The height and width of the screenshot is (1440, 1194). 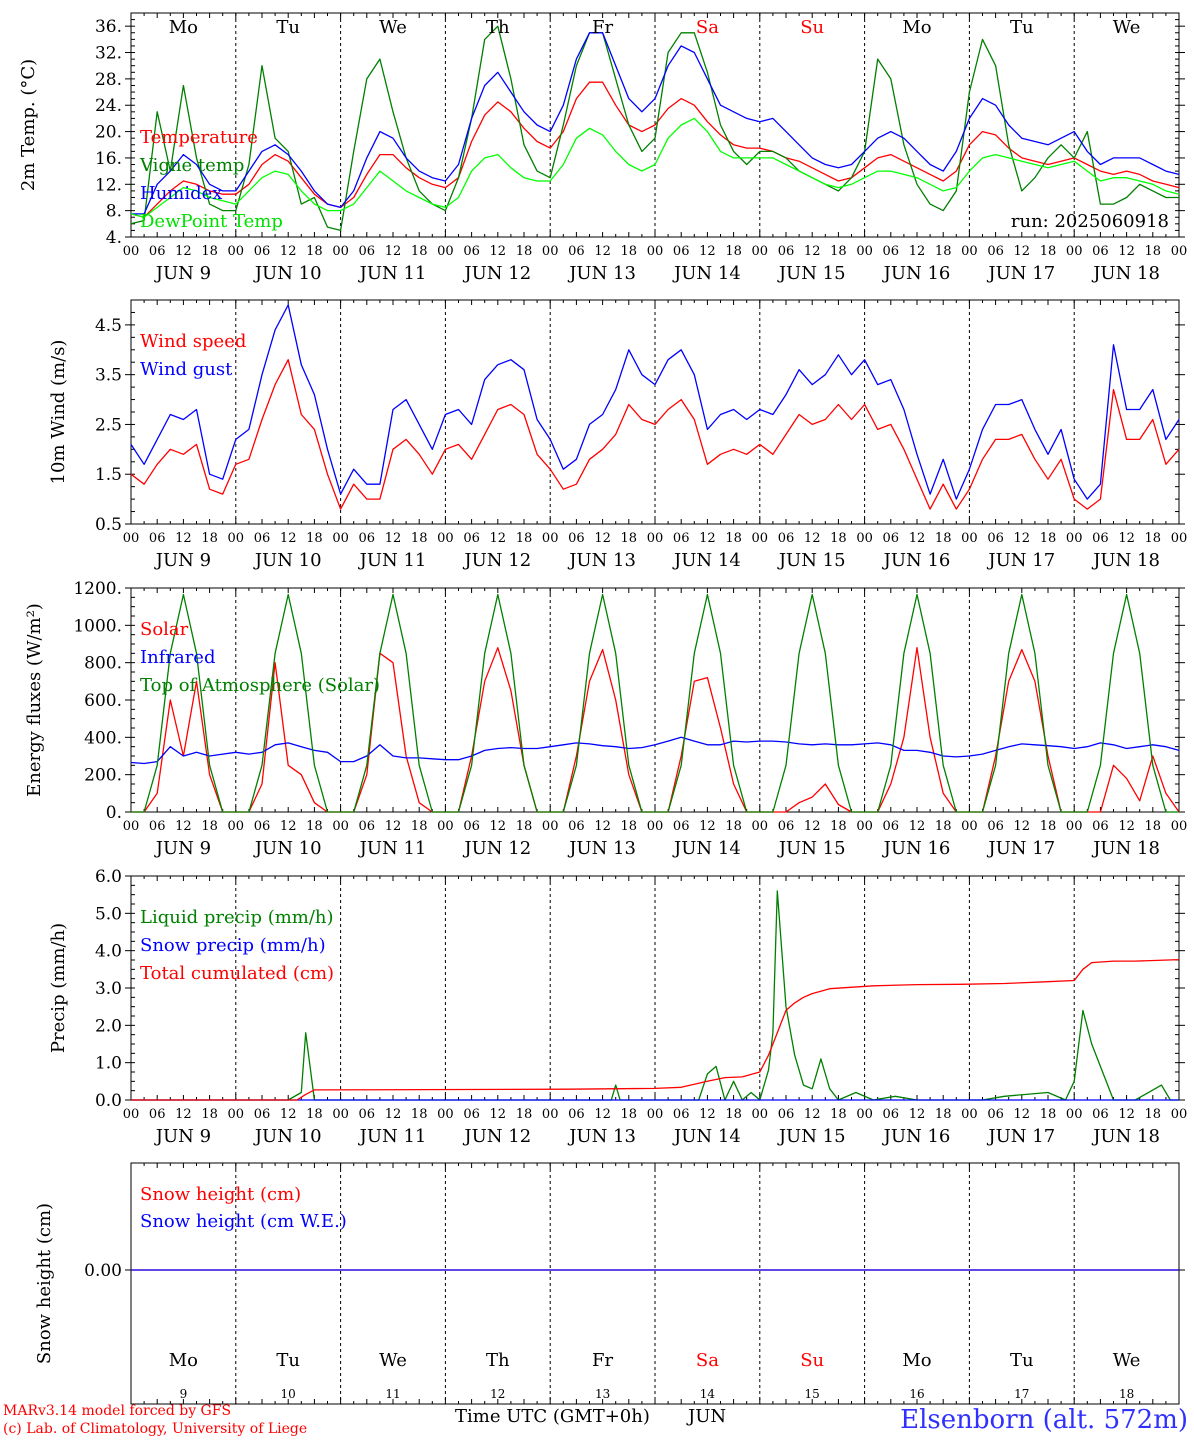 I want to click on y-tick-label-2-1: 200., so click(x=103, y=776).